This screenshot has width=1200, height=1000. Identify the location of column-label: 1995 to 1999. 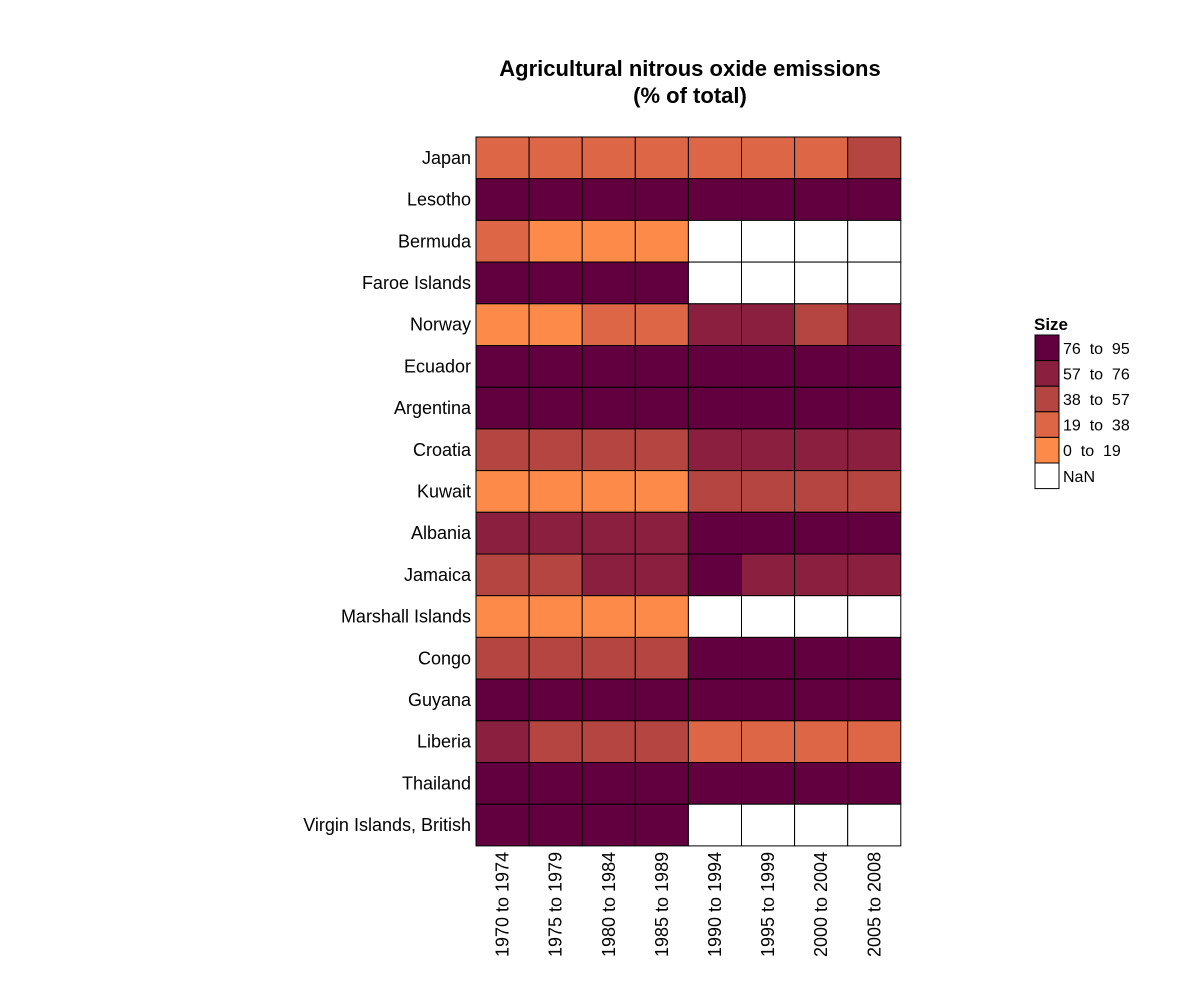
(768, 904).